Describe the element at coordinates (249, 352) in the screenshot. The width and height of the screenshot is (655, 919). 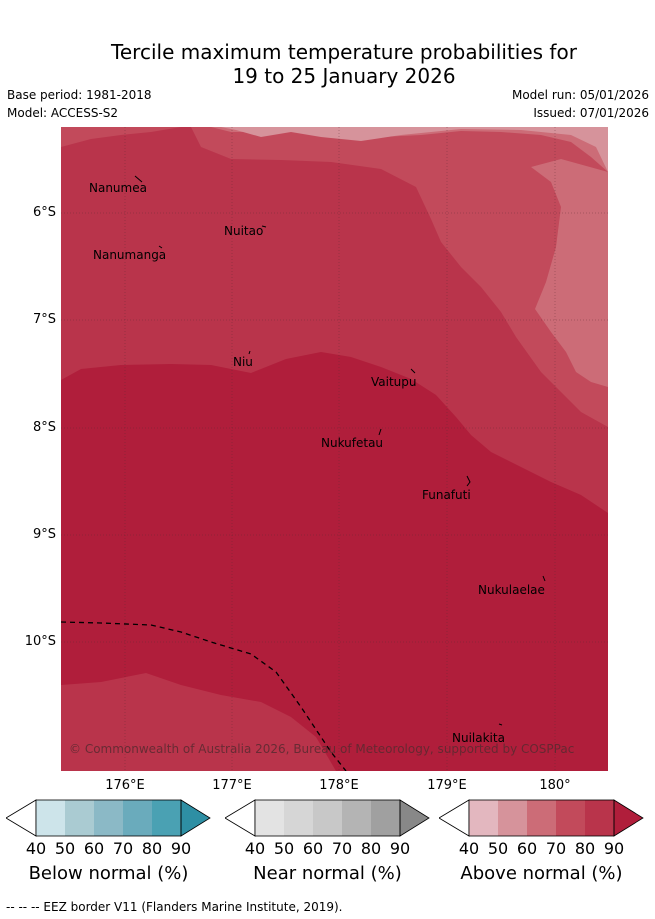
I see `island-mark-niu` at that location.